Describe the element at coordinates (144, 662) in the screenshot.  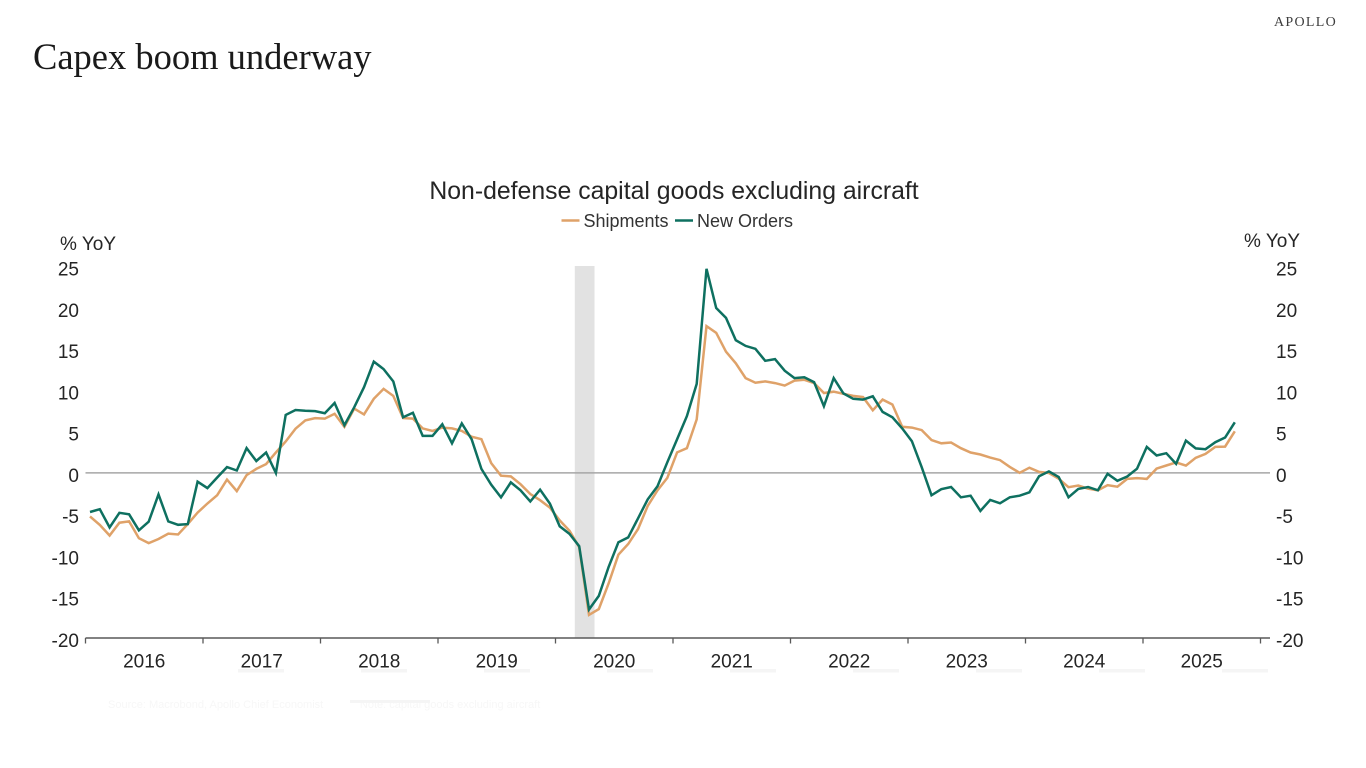
I see `svg-text: 2016` at that location.